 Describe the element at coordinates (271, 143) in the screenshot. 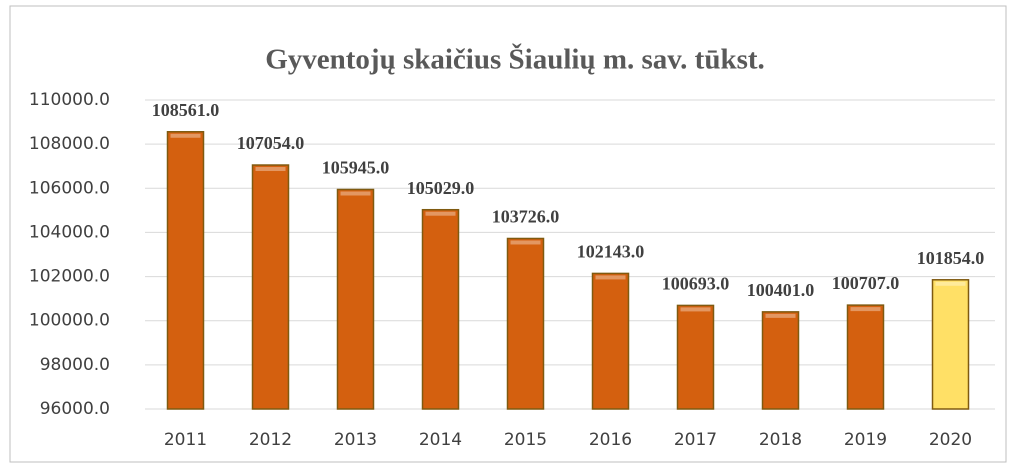

I see `value-label: 107054.0` at that location.